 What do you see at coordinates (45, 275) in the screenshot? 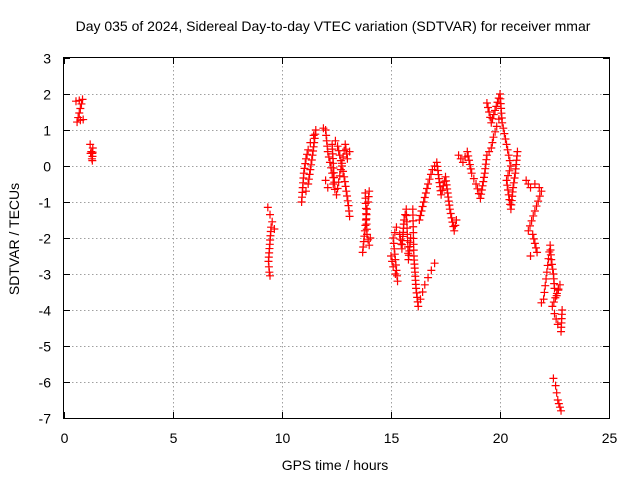
I see `y-tick-label: -3` at bounding box center [45, 275].